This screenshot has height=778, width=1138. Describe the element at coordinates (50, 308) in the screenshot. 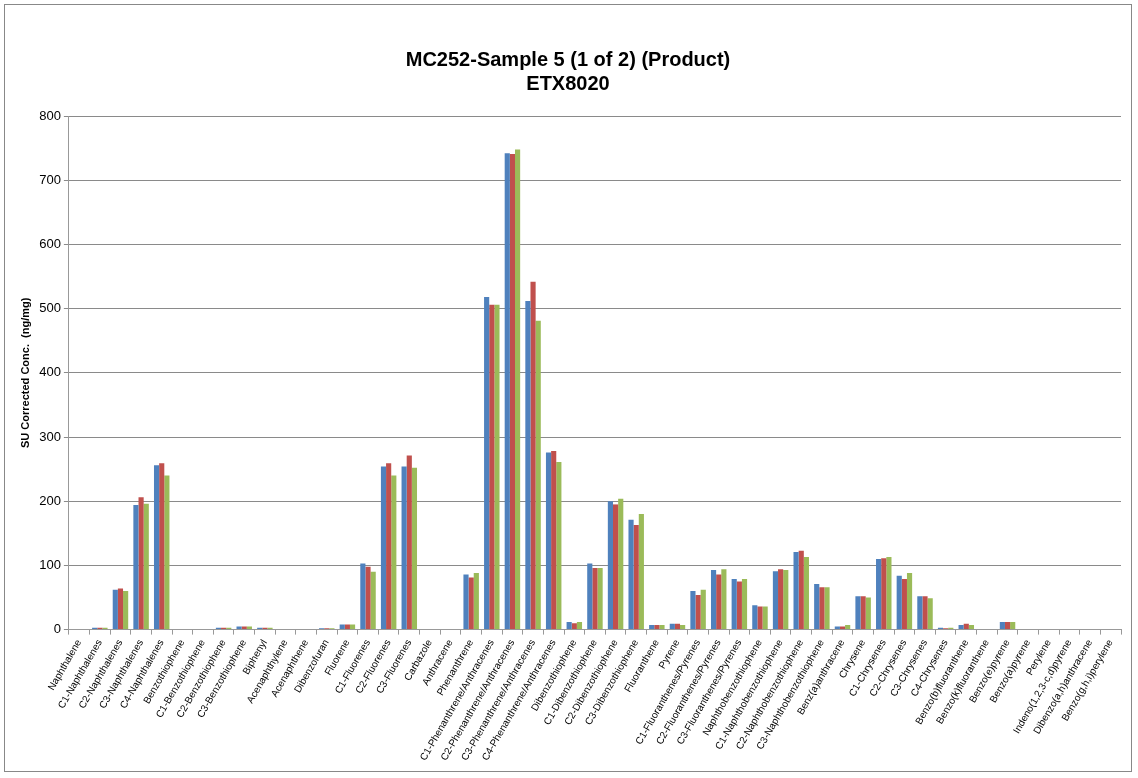

I see `y-tick-label: 500` at that location.